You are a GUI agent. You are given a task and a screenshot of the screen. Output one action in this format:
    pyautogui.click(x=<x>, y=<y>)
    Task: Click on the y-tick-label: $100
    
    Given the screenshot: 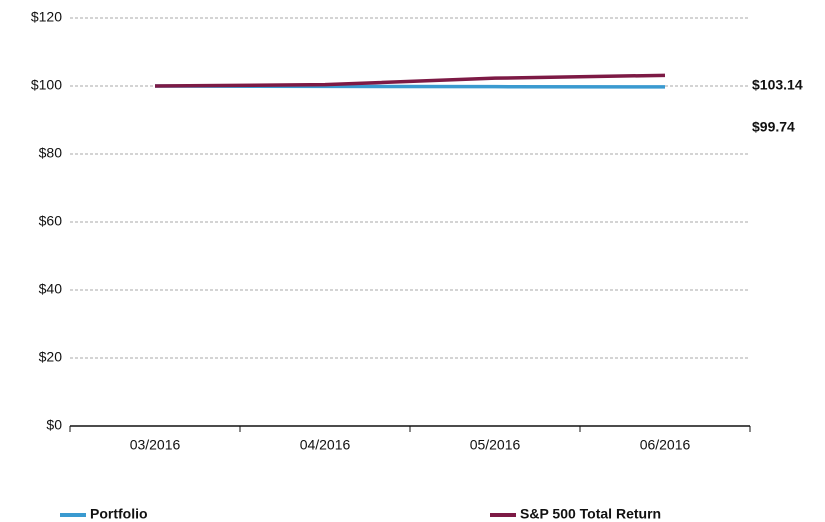 What is the action you would take?
    pyautogui.click(x=46, y=85)
    